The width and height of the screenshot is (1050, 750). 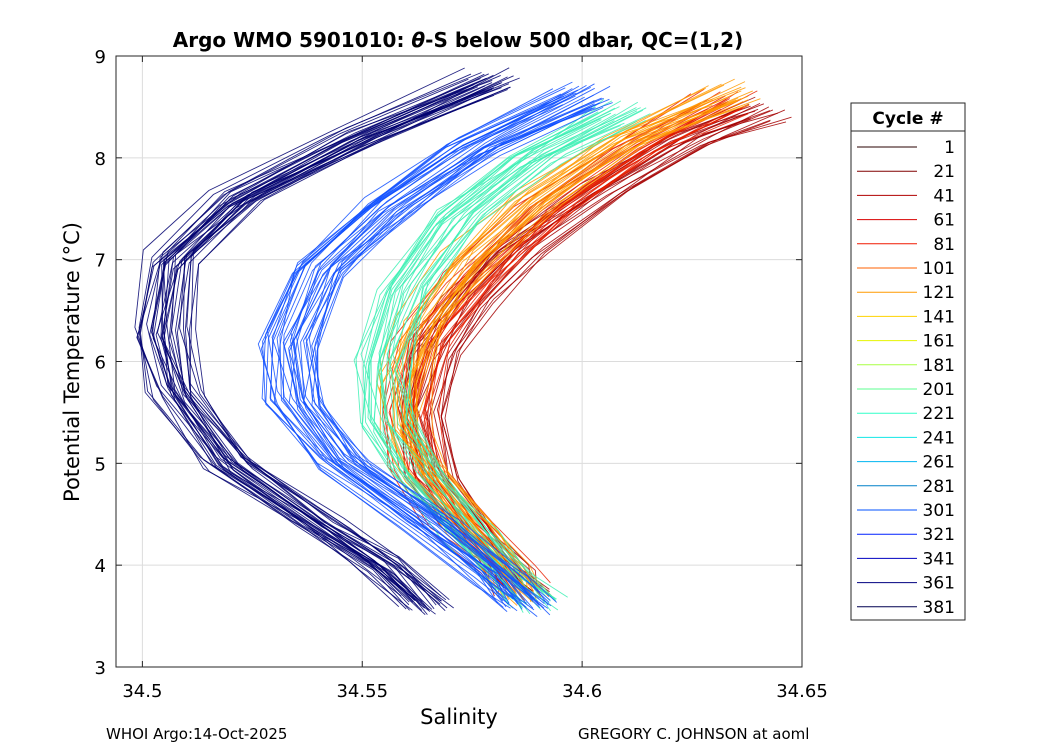 What do you see at coordinates (497, 353) in the screenshot?
I see `profile-line` at bounding box center [497, 353].